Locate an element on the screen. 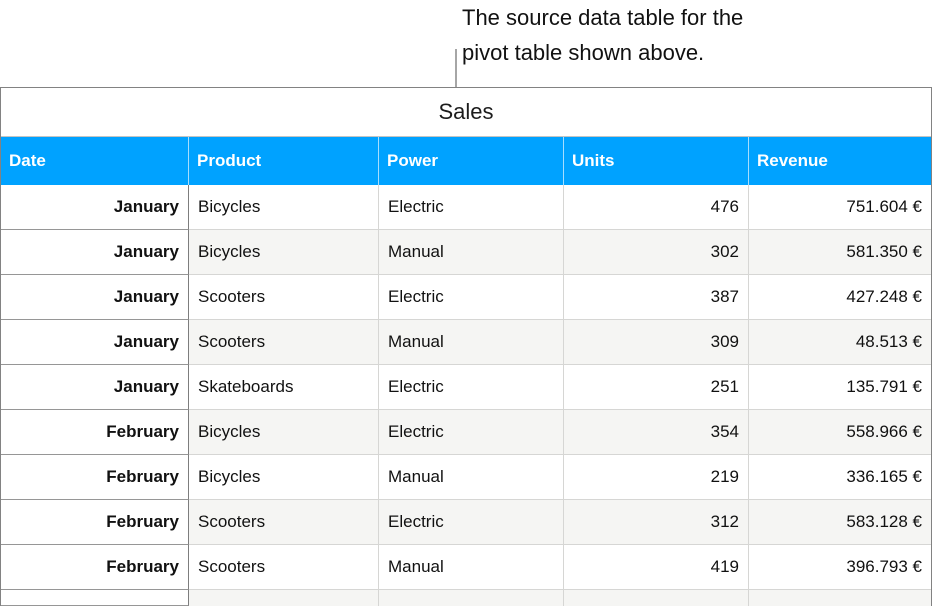 The height and width of the screenshot is (606, 932). cell-revenue: 583.128 € is located at coordinates (840, 522).